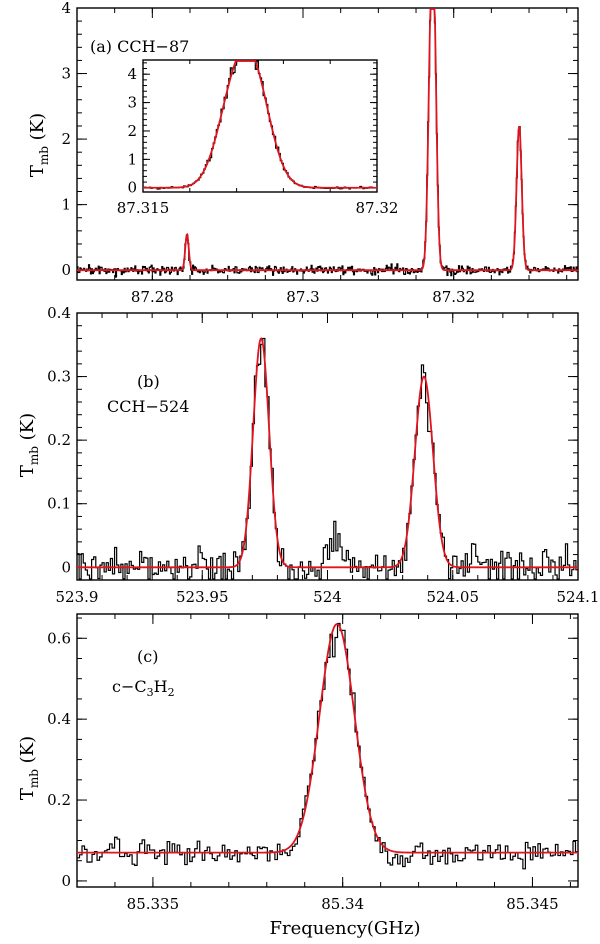 Image resolution: width=600 pixels, height=944 pixels. I want to click on panel-b-species: CCH−524, so click(148, 406).